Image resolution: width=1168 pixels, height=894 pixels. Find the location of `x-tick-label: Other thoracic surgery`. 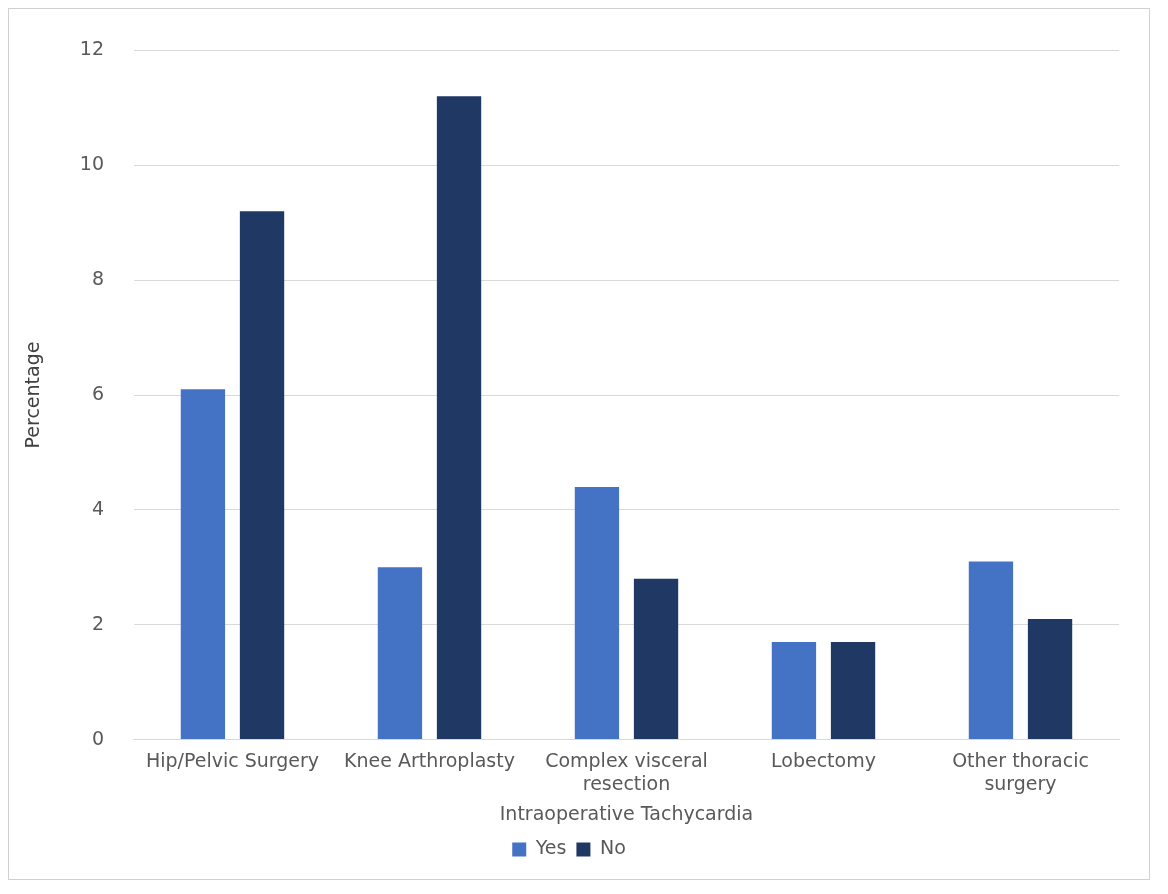

x-tick-label: Other thoracic surgery is located at coordinates (1020, 771).